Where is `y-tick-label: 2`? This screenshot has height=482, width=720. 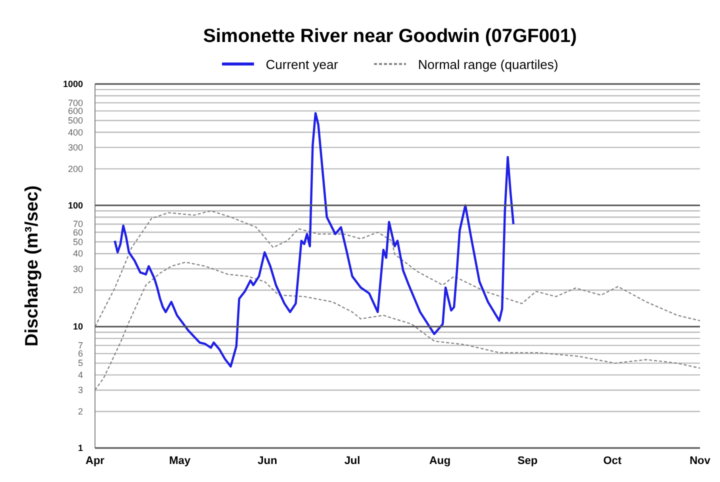 y-tick-label: 2 is located at coordinates (80, 411).